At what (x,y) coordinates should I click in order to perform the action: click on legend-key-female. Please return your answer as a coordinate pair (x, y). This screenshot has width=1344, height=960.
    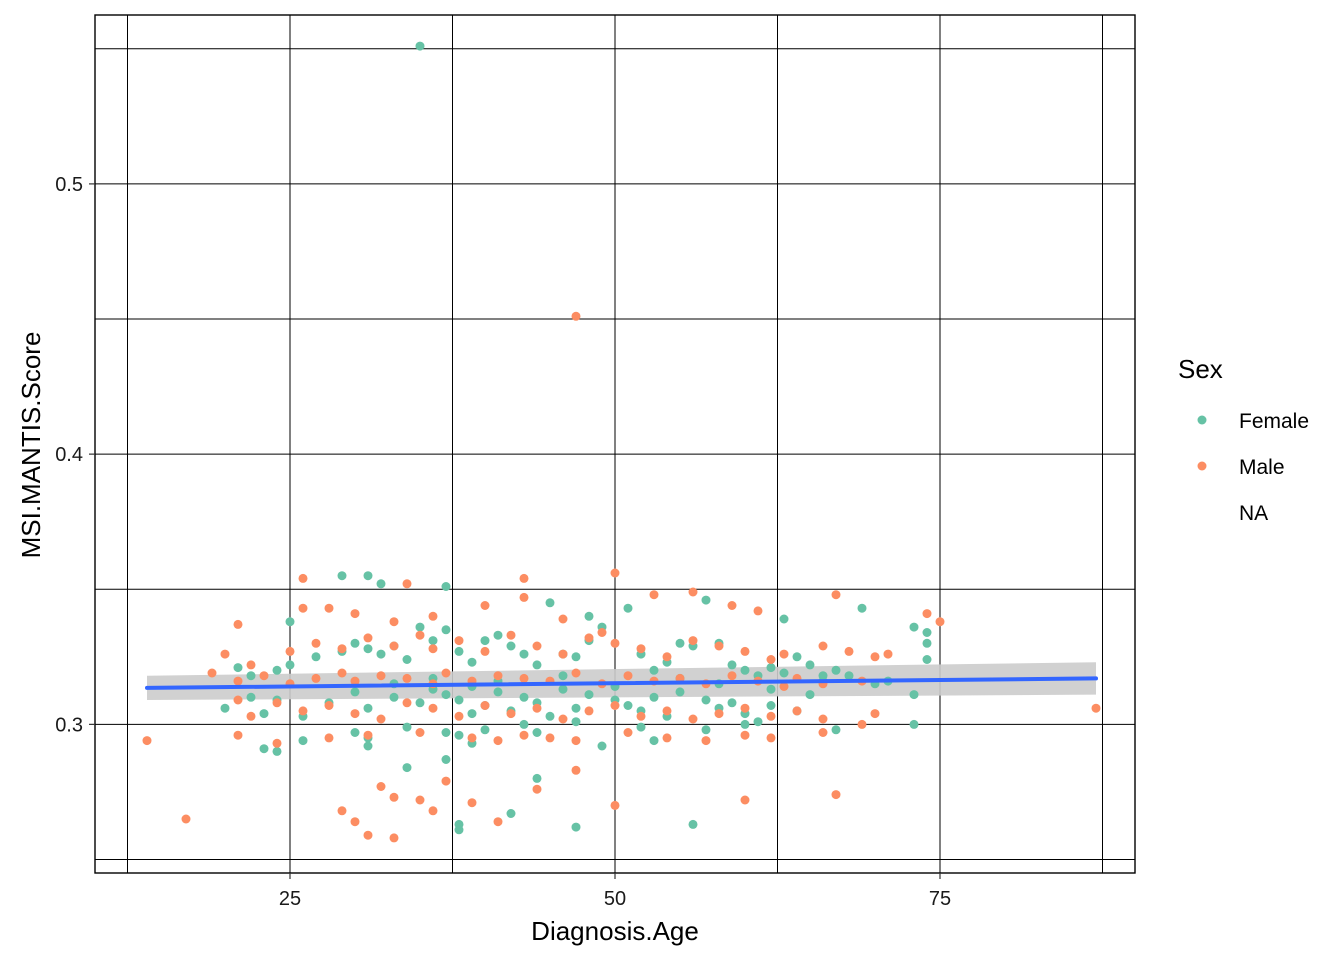
    Looking at the image, I should click on (1202, 420).